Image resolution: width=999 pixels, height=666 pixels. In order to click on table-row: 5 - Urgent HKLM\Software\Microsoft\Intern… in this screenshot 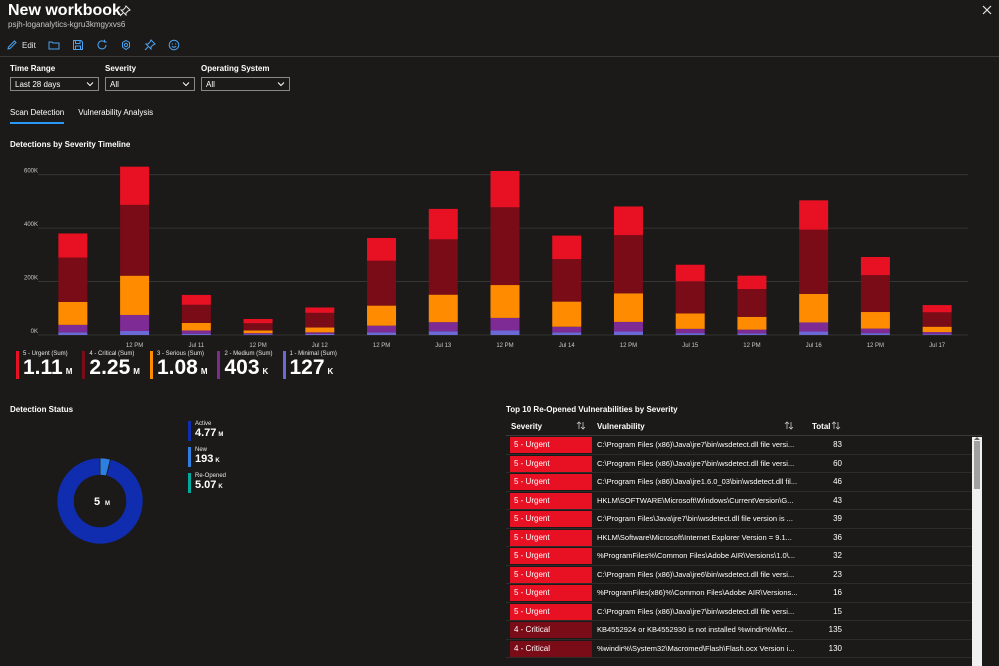, I will do `click(744, 538)`.